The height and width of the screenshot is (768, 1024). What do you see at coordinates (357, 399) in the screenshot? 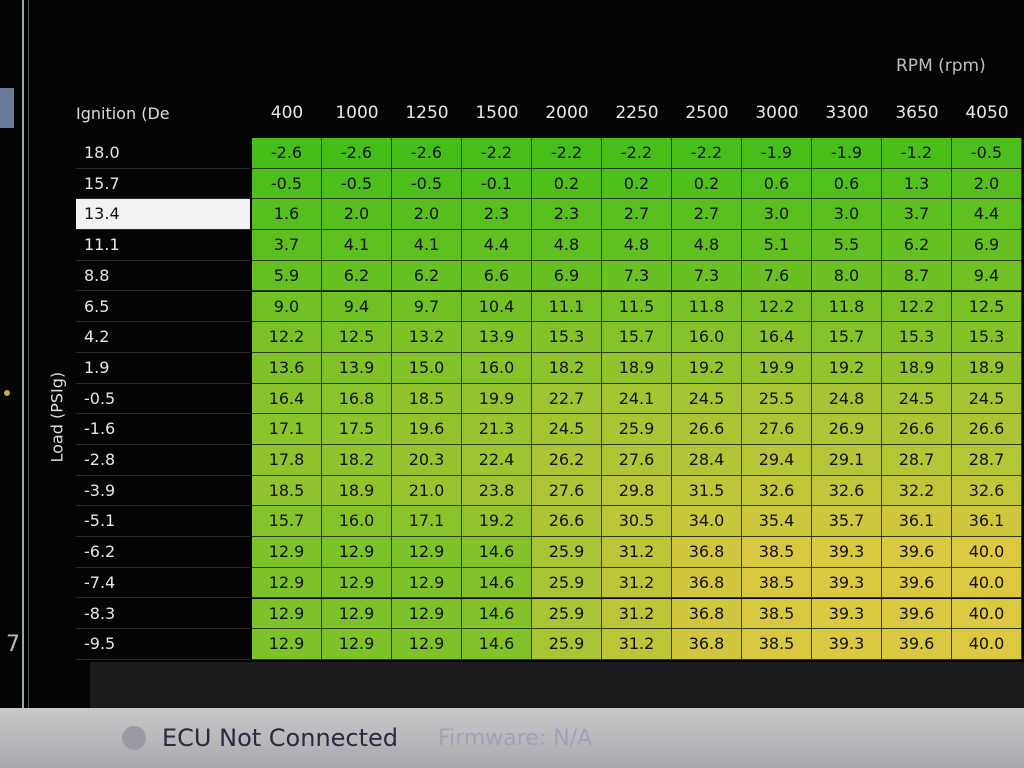
I see `table-cell: 16.8` at bounding box center [357, 399].